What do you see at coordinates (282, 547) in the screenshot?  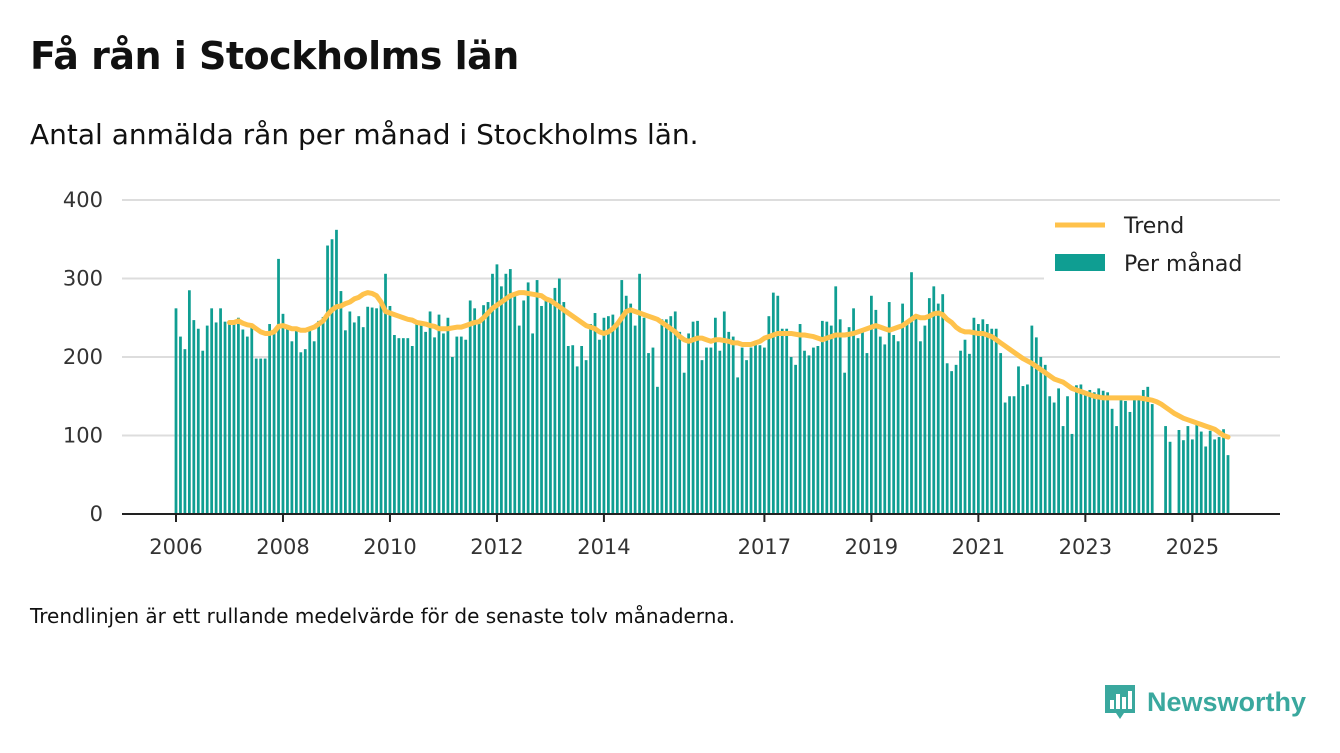 I see `x-tick-label: 2008` at bounding box center [282, 547].